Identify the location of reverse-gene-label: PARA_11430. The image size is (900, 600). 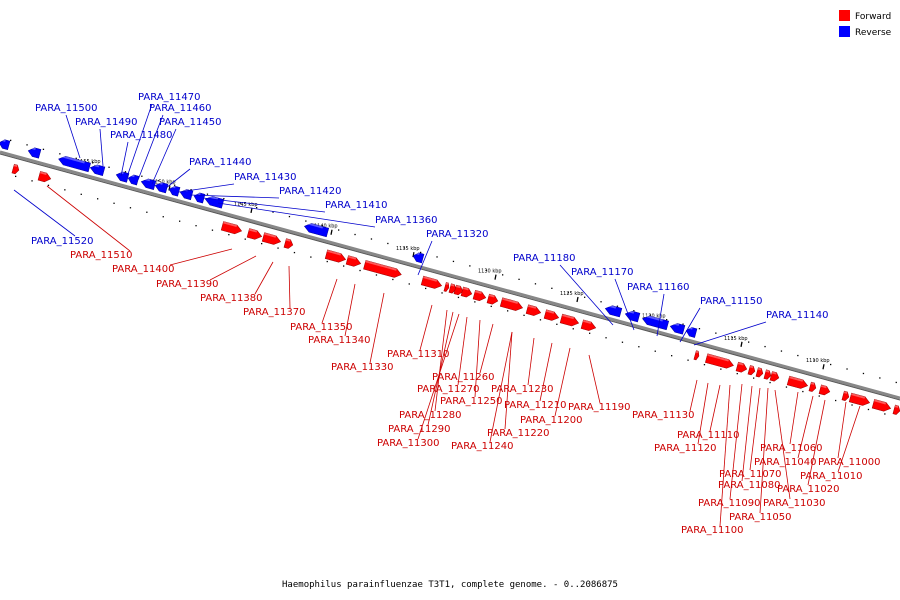
(265, 177).